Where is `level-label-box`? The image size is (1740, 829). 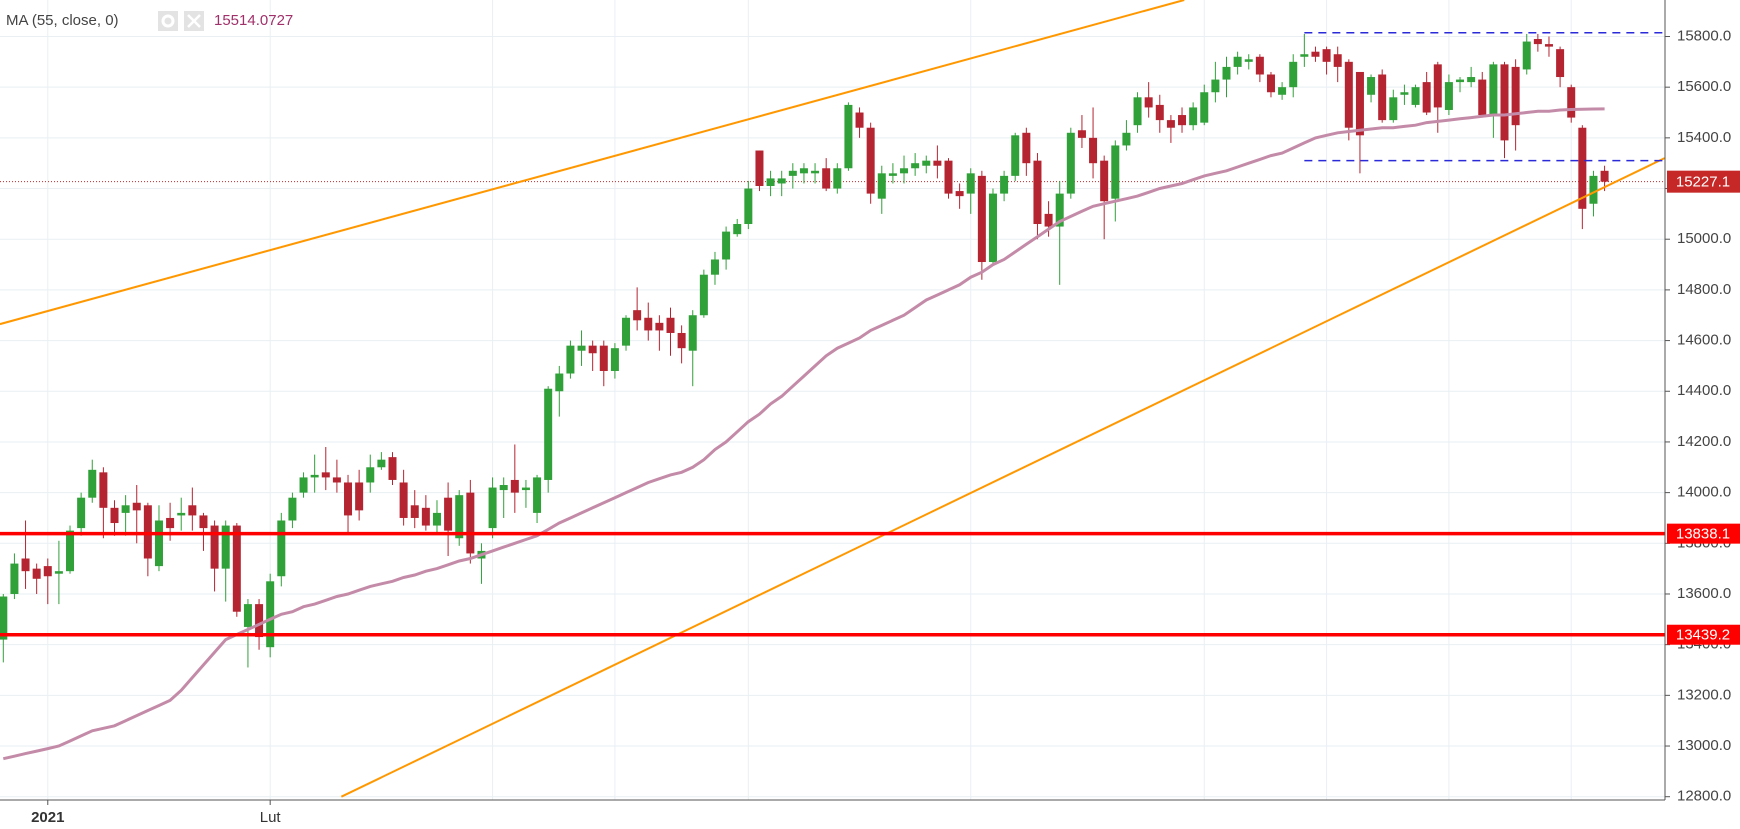 level-label-box is located at coordinates (1703, 533).